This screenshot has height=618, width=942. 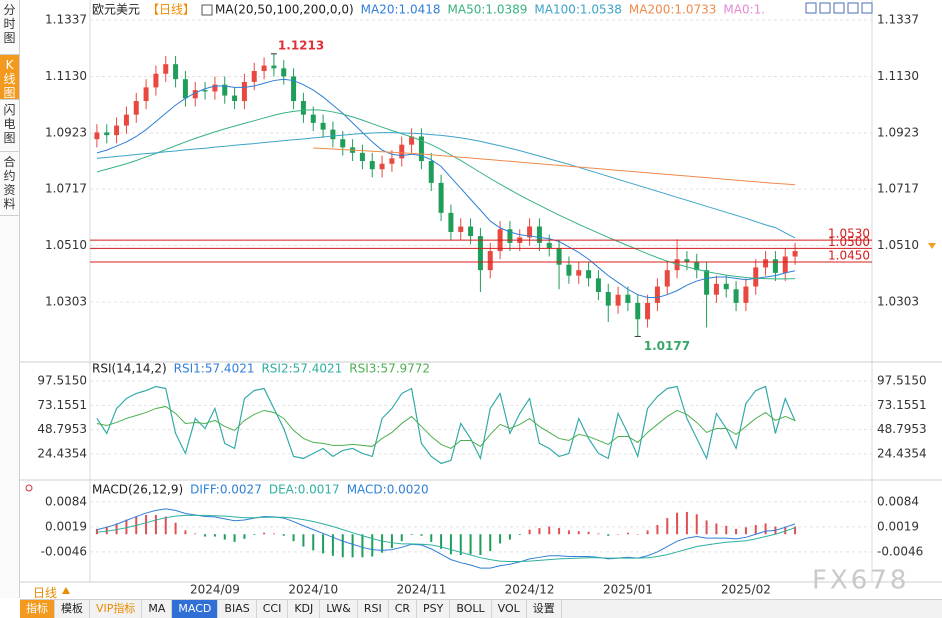 I want to click on toolbar-tab: BIAS, so click(x=237, y=609).